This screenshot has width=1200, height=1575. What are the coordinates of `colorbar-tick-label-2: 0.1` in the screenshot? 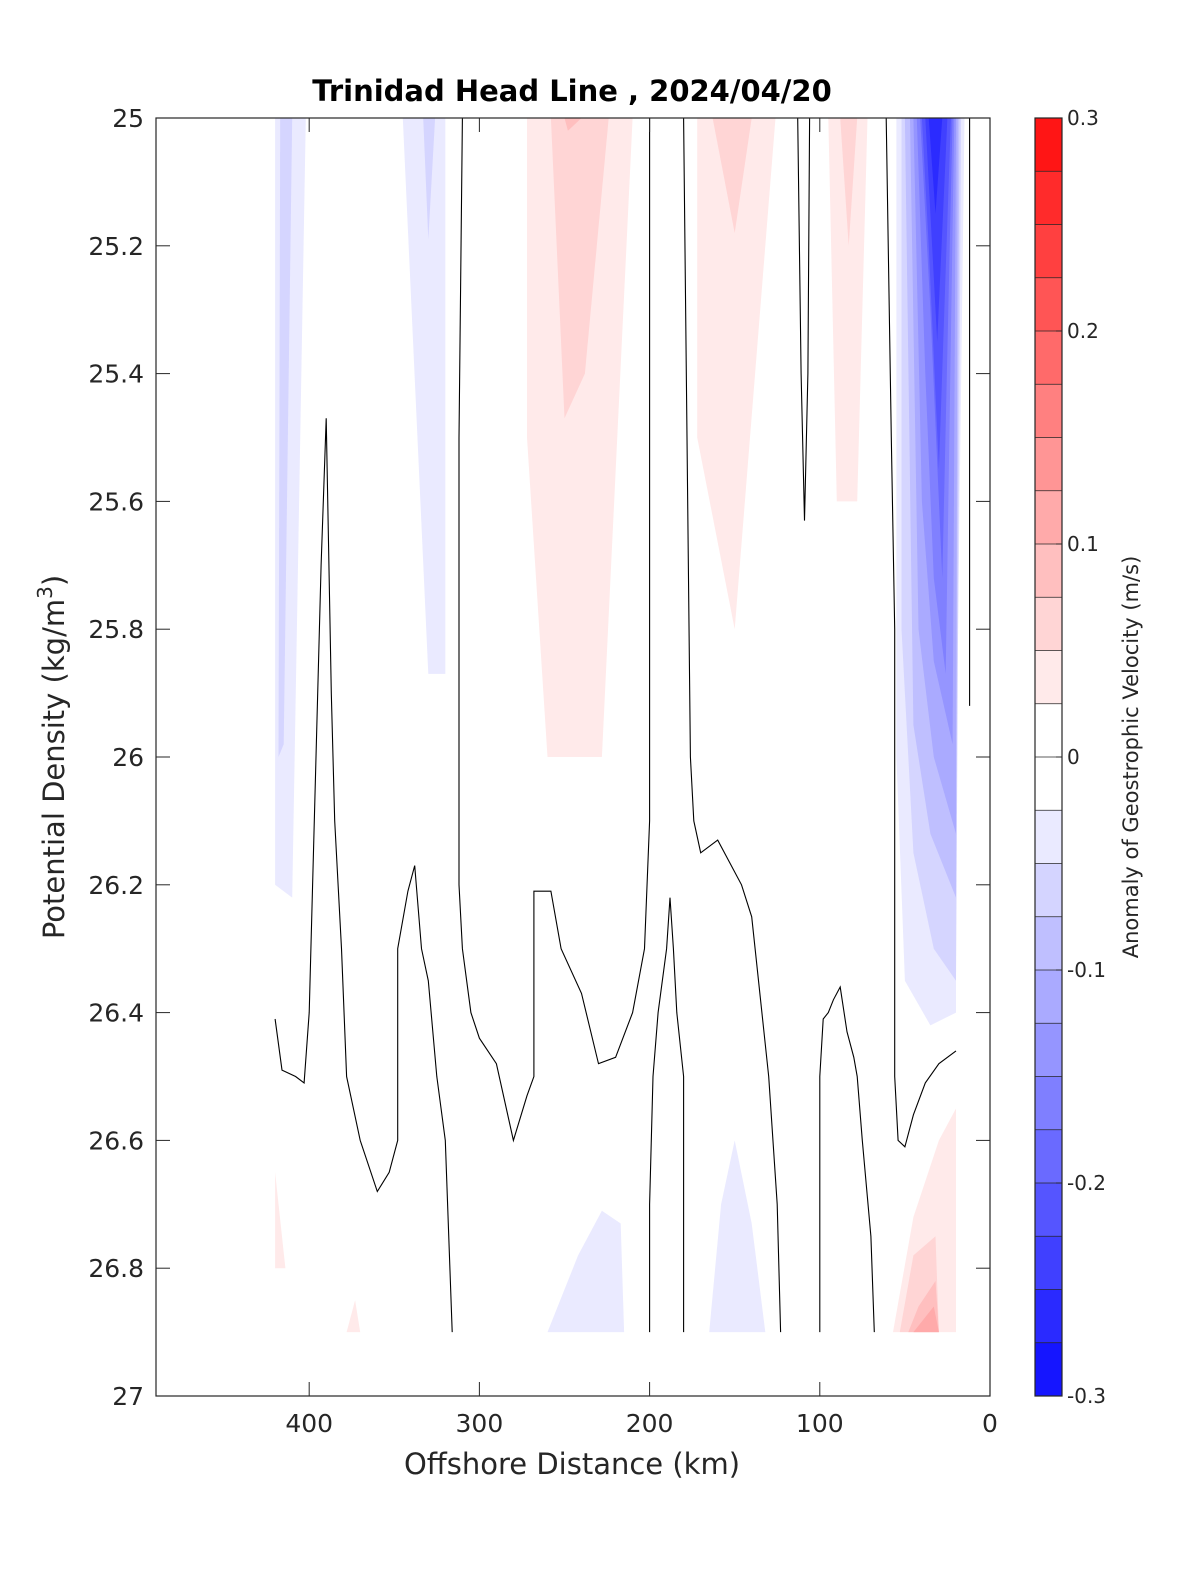 It's located at (1083, 544).